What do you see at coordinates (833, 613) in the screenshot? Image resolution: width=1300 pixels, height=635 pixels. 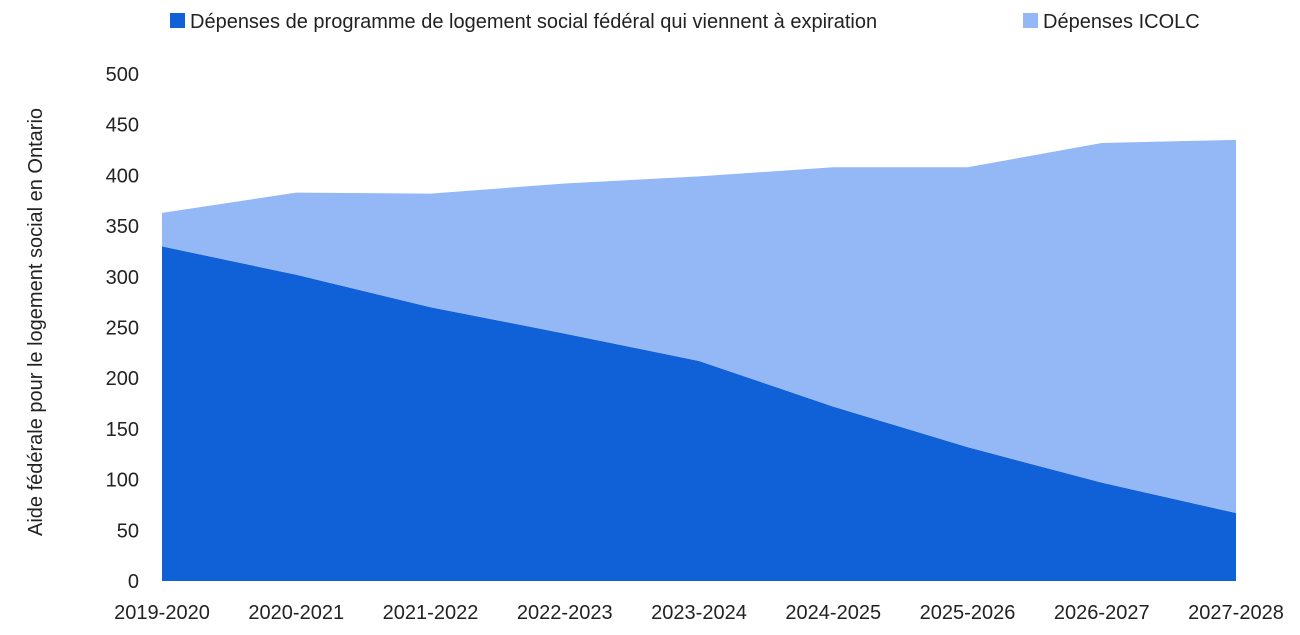 I see `x-tick-label: 2024-2025` at bounding box center [833, 613].